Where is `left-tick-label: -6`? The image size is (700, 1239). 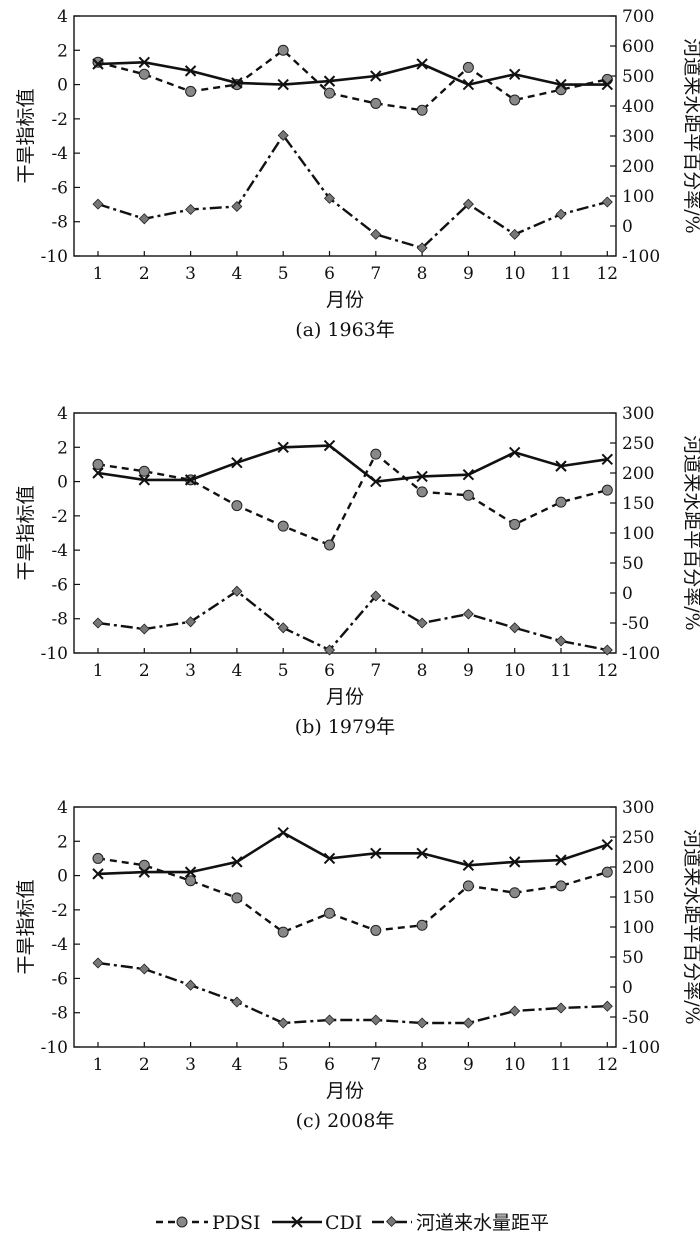 left-tick-label: -6 is located at coordinates (59, 188).